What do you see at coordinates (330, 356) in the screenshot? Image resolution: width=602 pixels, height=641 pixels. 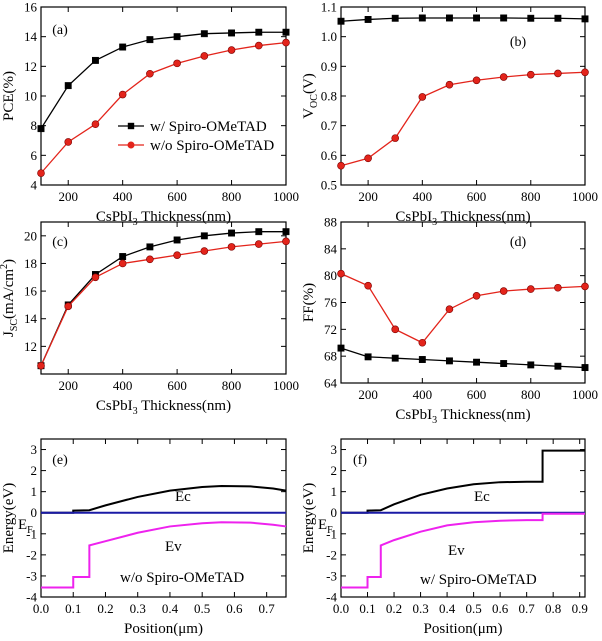 I see `y-tick-label: 68` at bounding box center [330, 356].